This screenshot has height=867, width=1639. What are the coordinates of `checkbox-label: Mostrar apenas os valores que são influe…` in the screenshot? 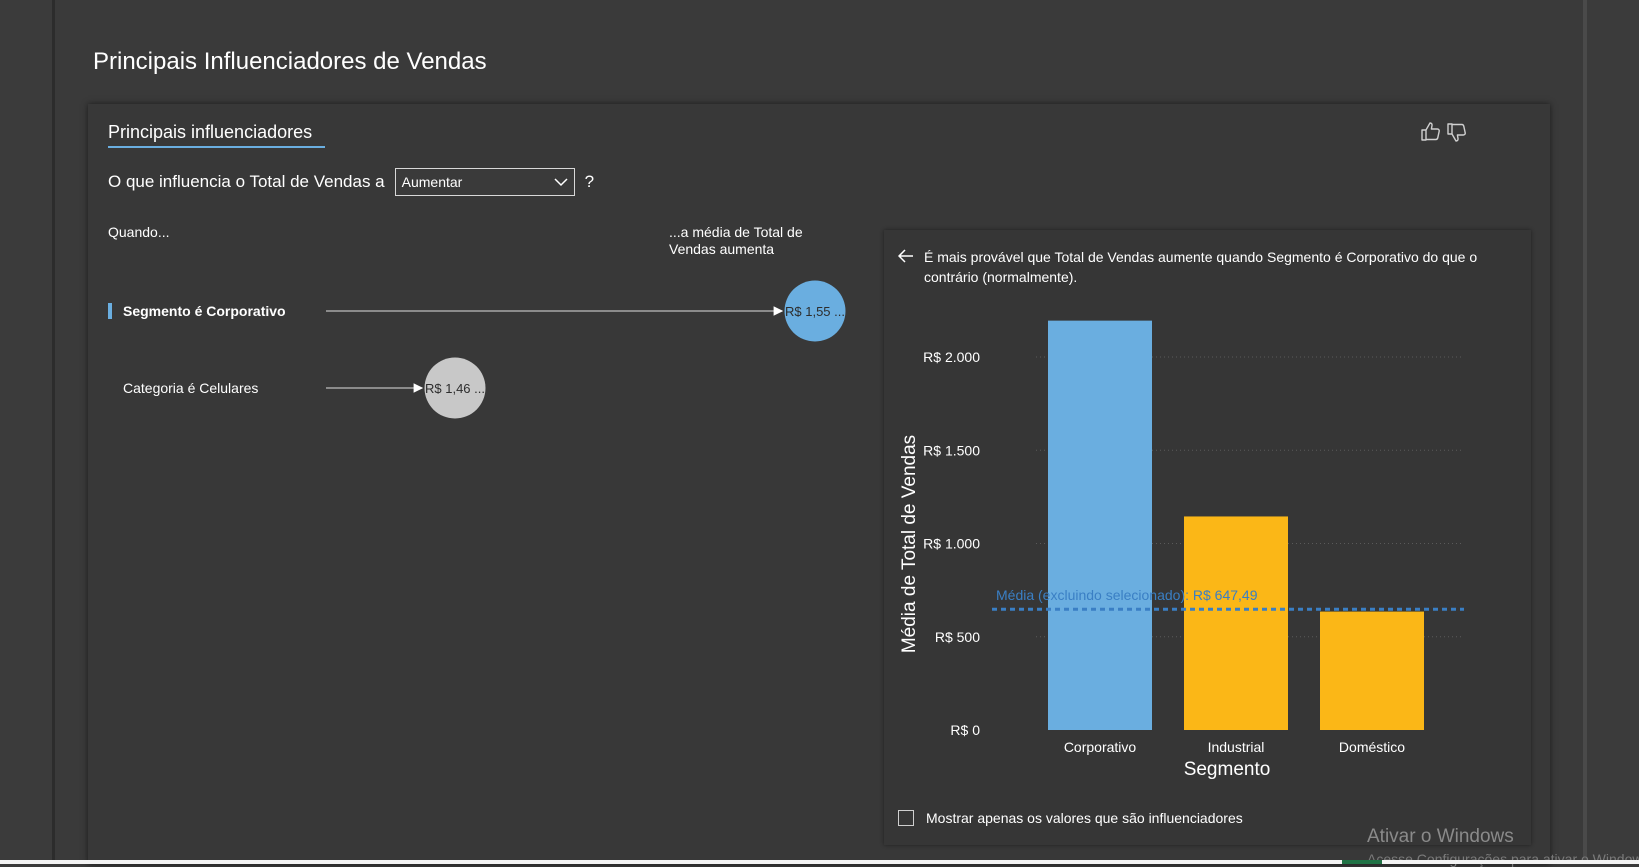 It's located at (1084, 818).